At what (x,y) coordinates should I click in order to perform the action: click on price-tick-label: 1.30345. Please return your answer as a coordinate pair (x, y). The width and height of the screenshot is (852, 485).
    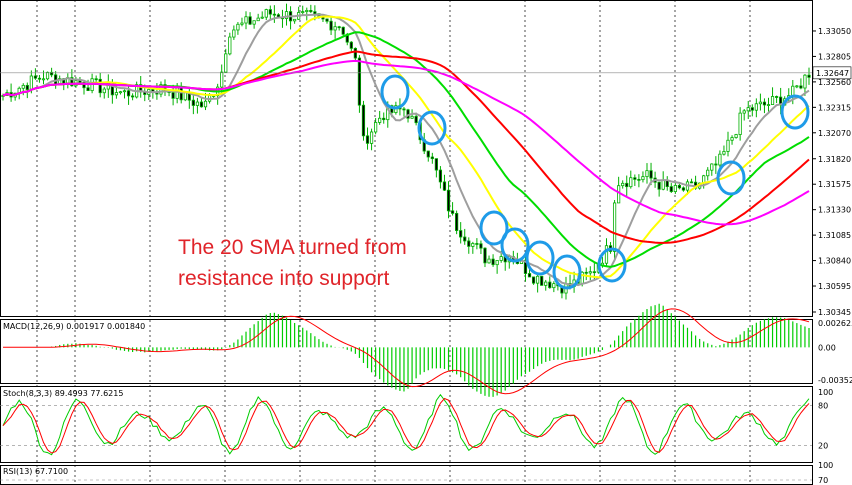
    Looking at the image, I should click on (834, 312).